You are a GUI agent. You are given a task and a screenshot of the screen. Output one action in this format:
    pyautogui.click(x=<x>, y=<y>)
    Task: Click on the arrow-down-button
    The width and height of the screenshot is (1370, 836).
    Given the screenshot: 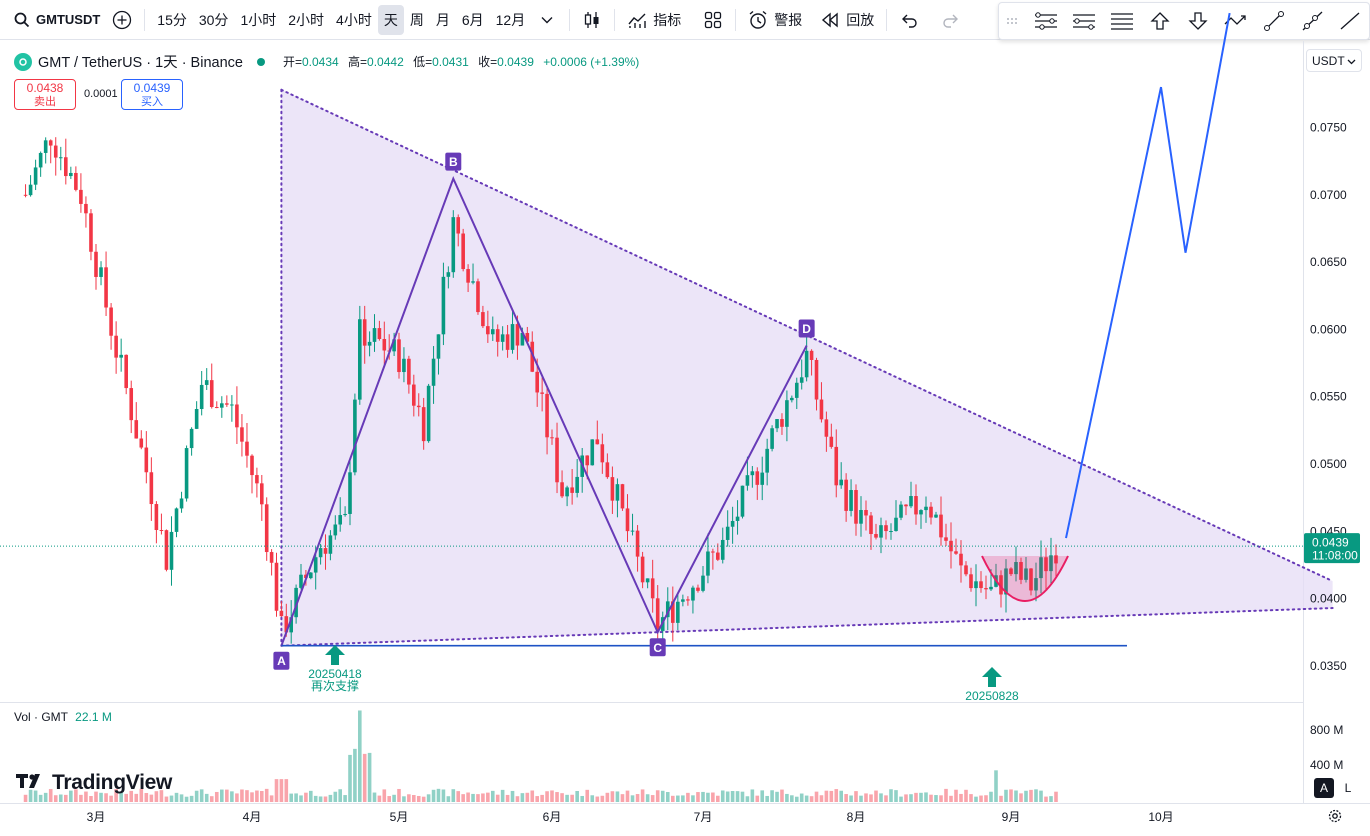 What is the action you would take?
    pyautogui.click(x=1198, y=21)
    